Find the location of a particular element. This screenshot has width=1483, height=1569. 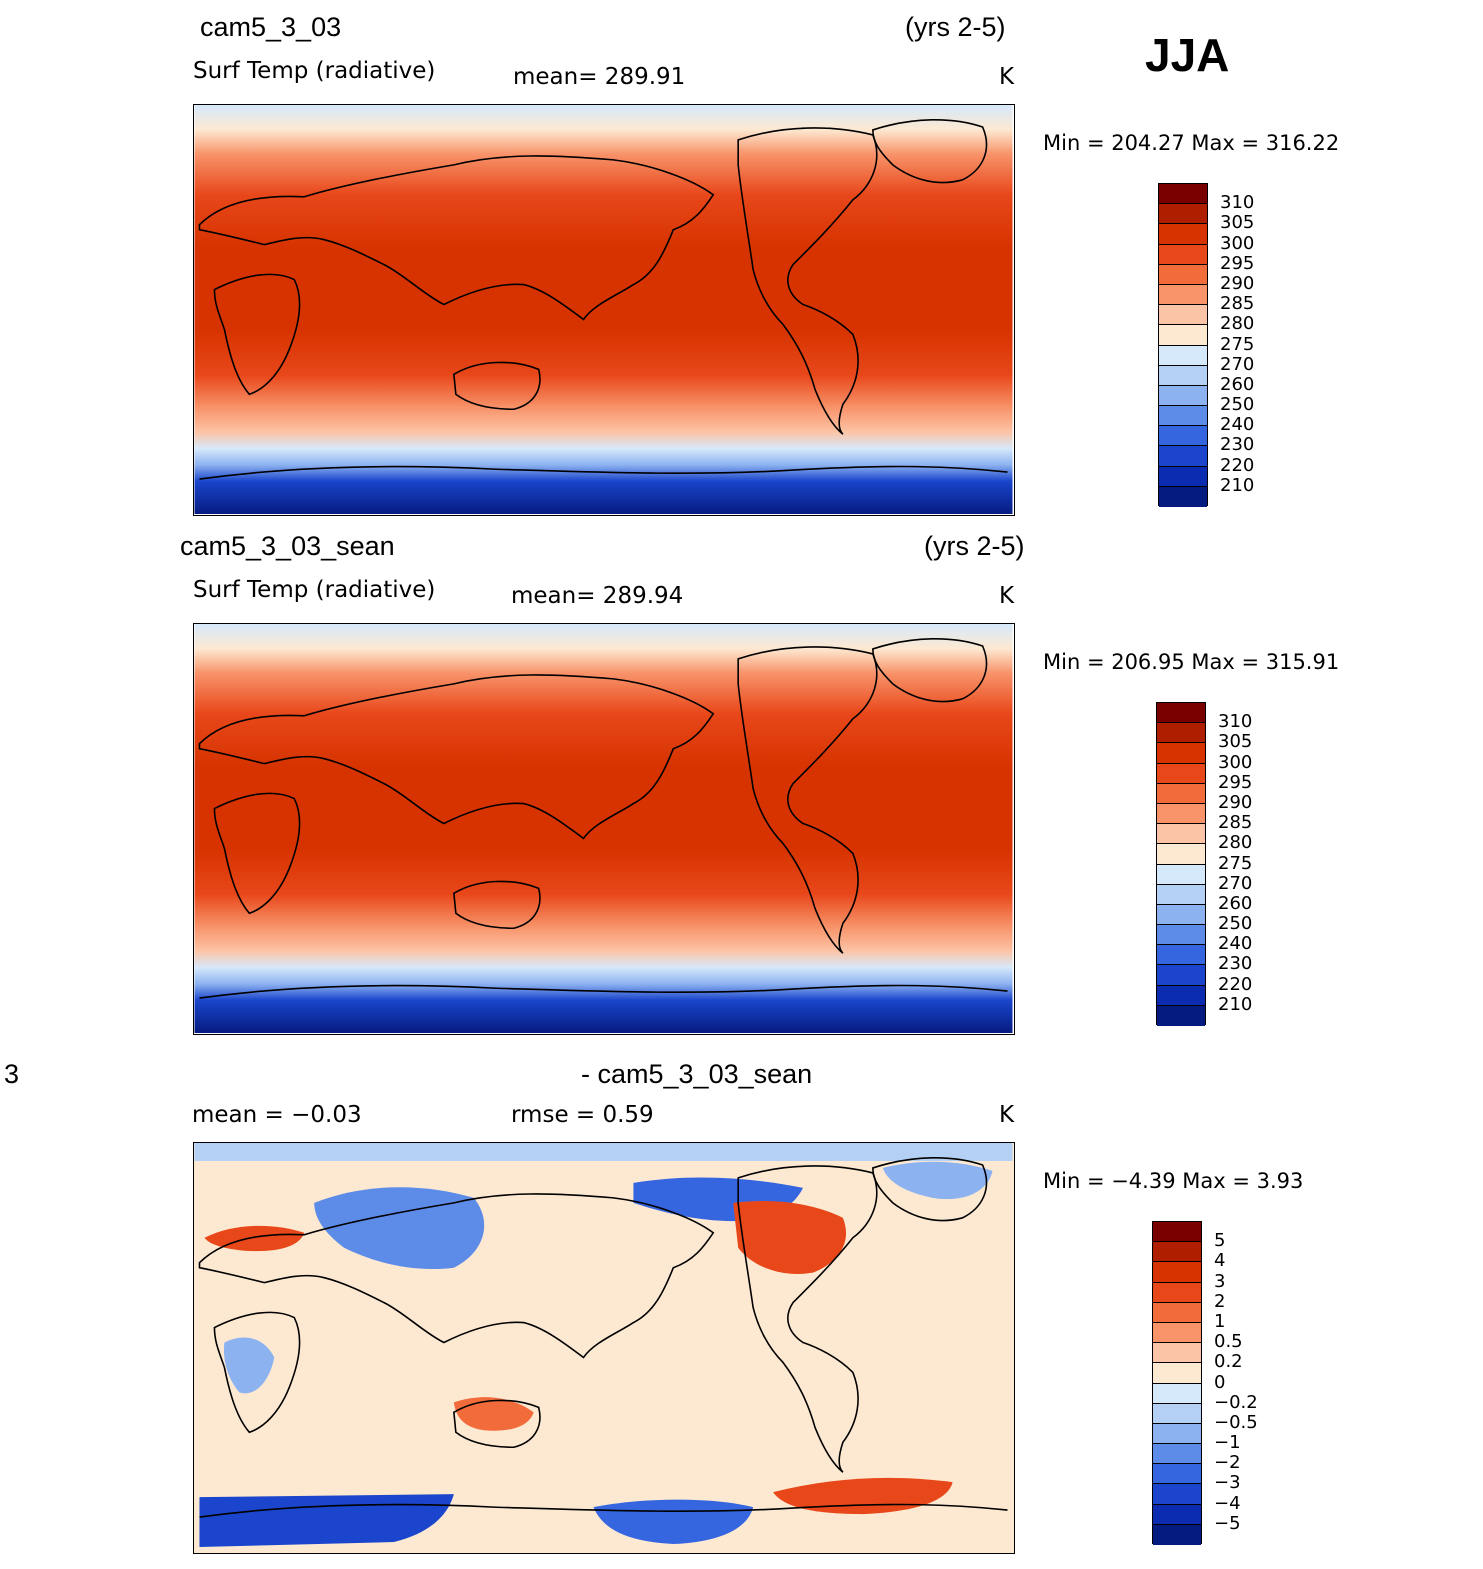

panel3-colorbar-tick-label: 0.2 is located at coordinates (1228, 1362).